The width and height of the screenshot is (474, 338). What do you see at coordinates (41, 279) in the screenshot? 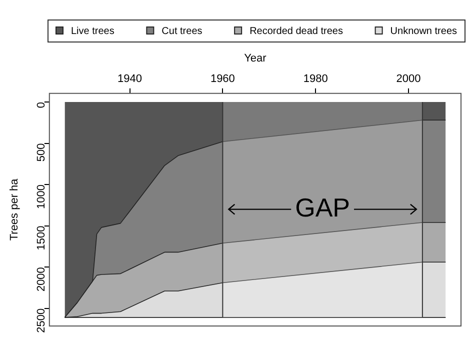
I see `y-tick-label: 2000` at bounding box center [41, 279].